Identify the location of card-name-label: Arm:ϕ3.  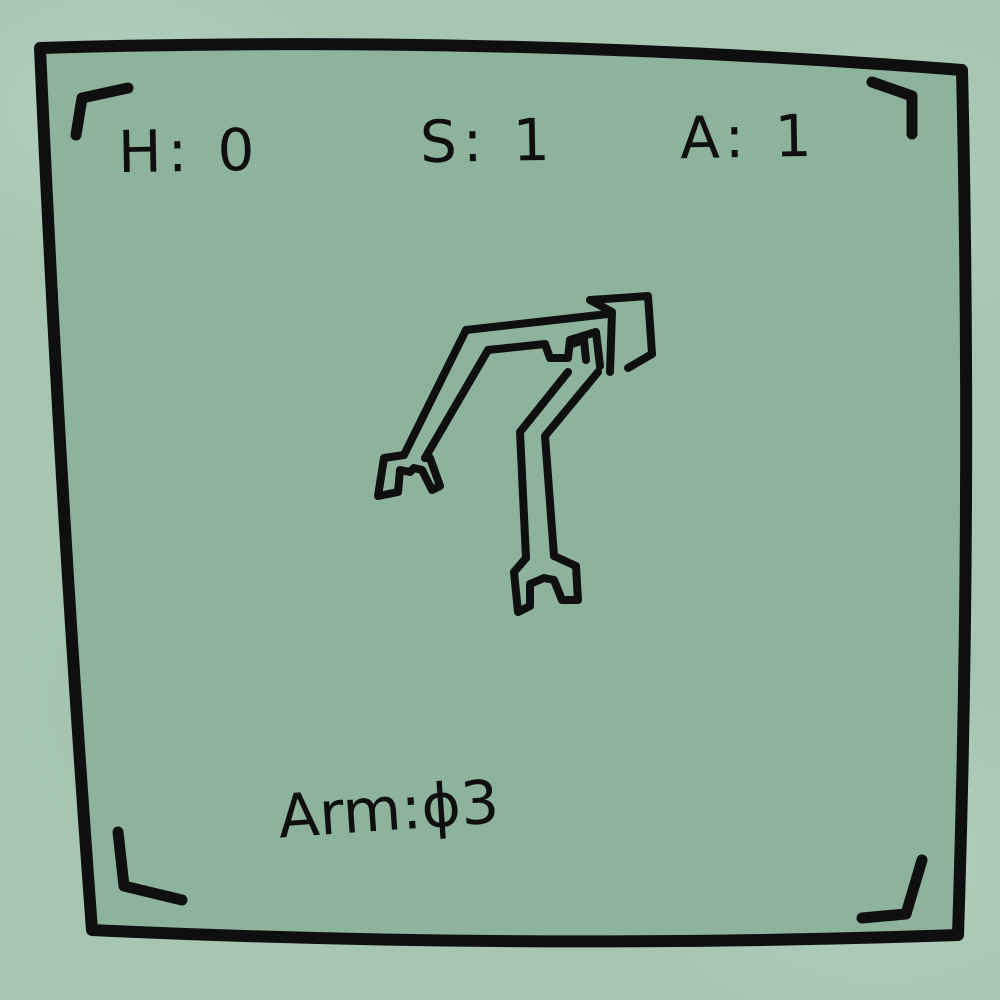
(388, 810).